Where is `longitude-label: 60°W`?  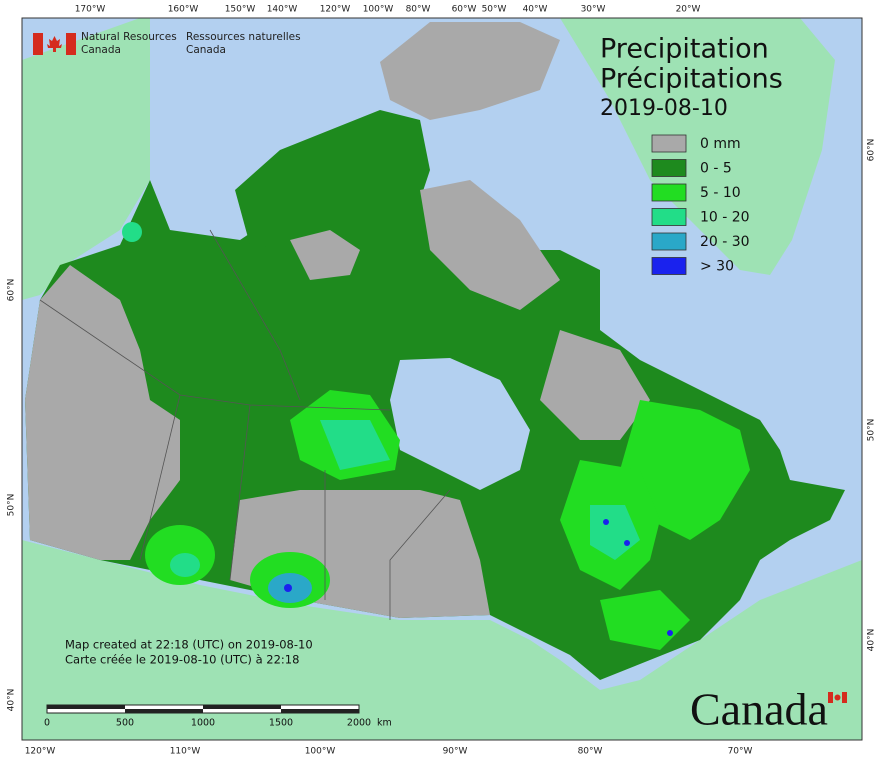 longitude-label: 60°W is located at coordinates (464, 10).